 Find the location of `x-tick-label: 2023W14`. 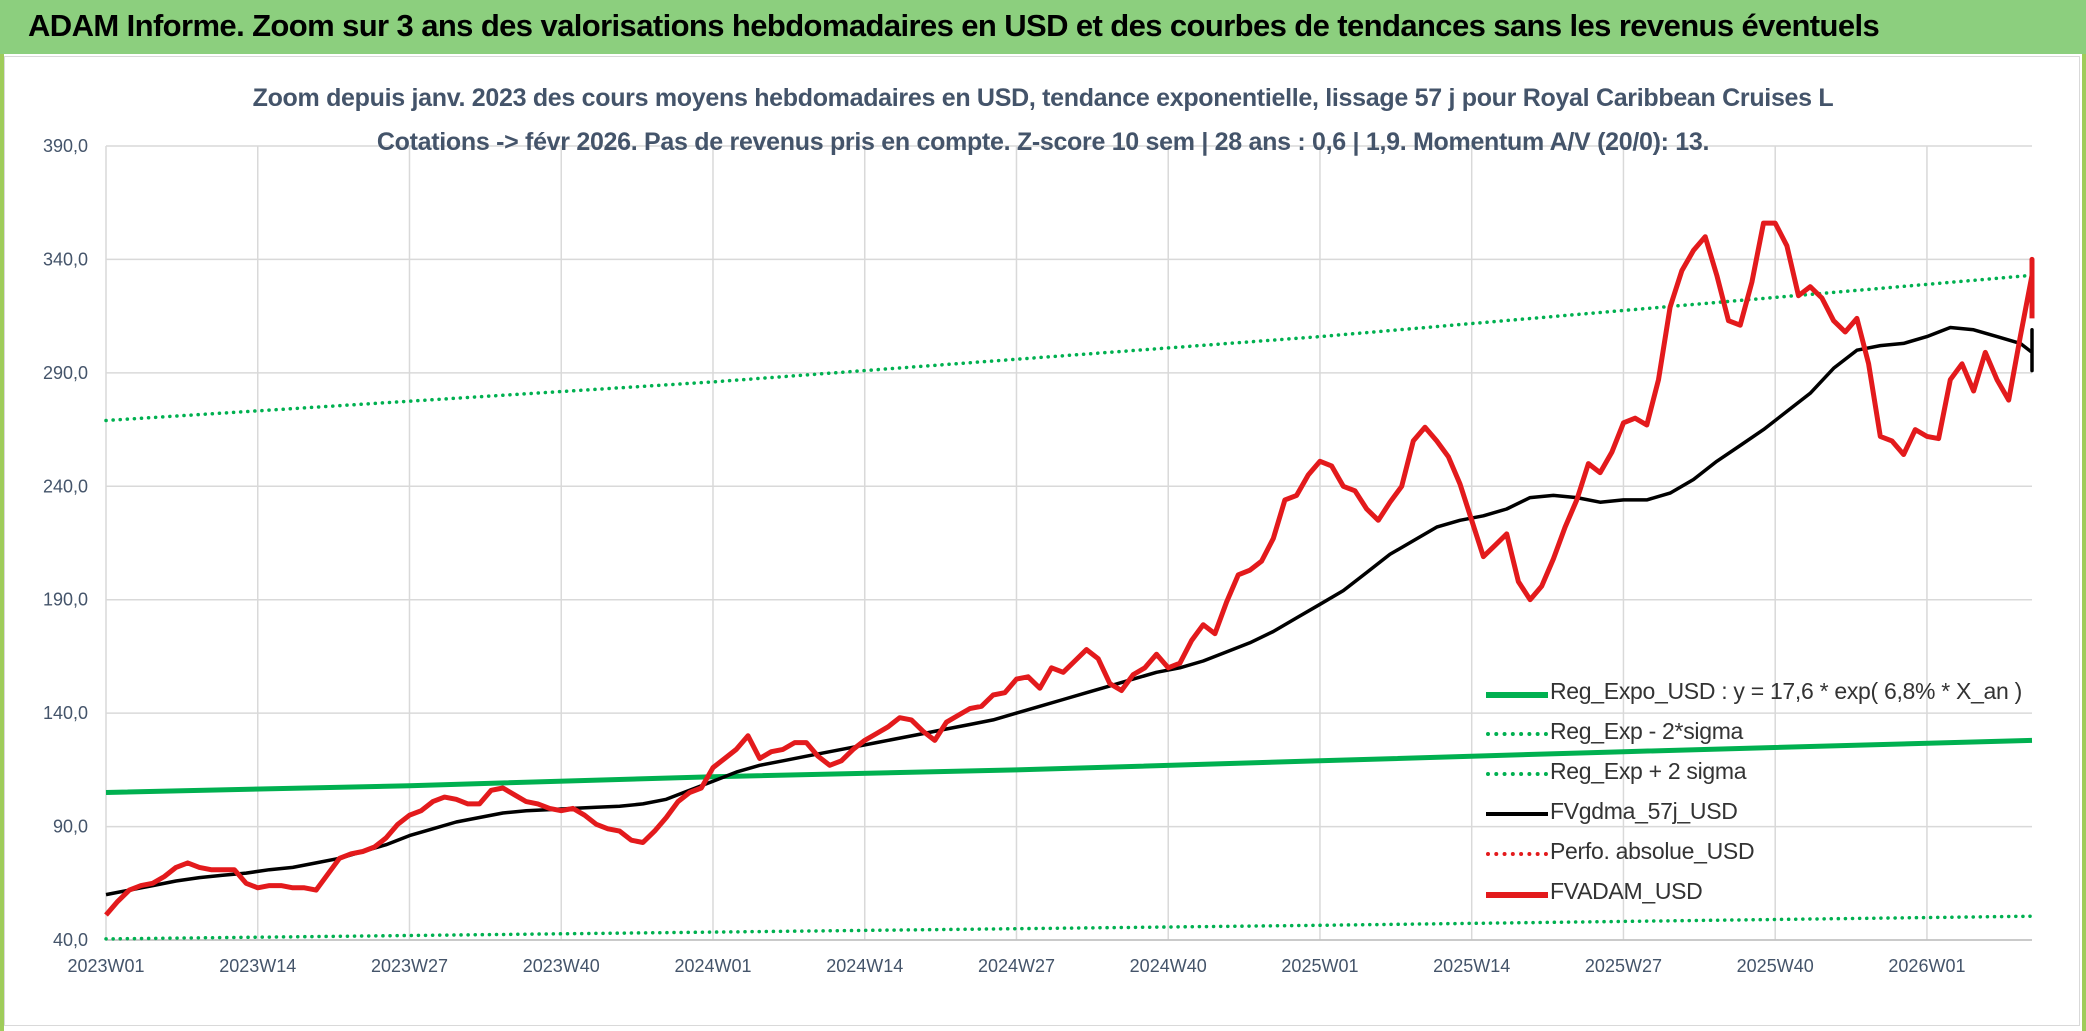

x-tick-label: 2023W14 is located at coordinates (257, 966).